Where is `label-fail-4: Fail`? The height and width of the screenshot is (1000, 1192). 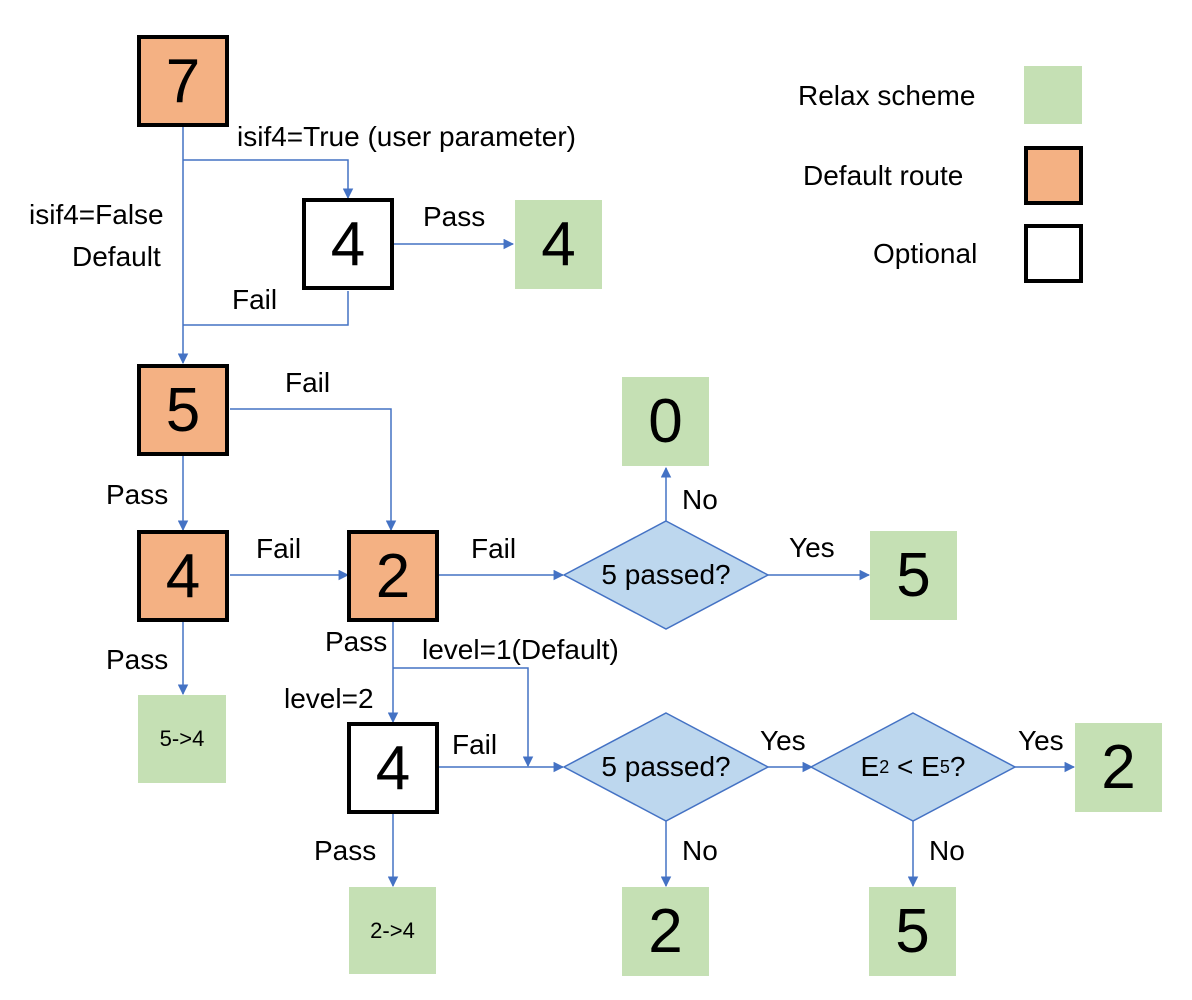
label-fail-4: Fail is located at coordinates (279, 548).